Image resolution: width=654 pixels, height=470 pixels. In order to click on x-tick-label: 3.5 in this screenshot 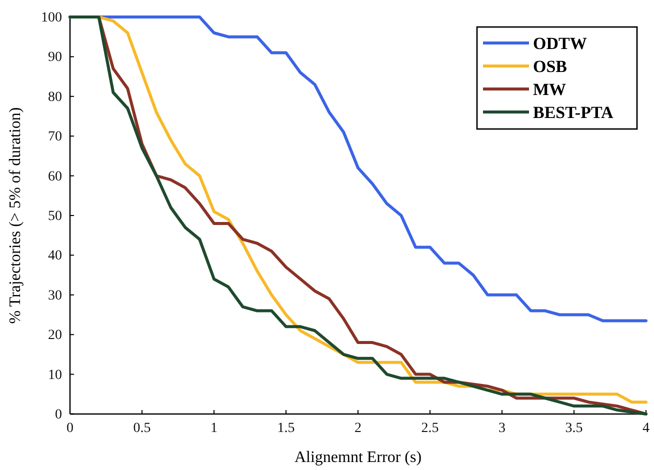, I will do `click(574, 428)`.